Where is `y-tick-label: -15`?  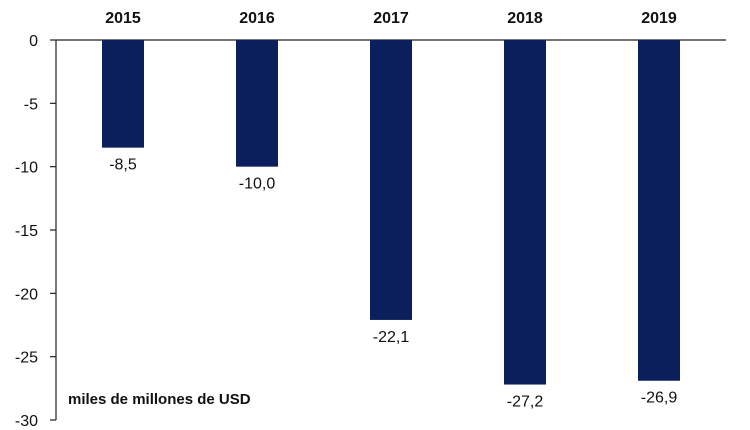
y-tick-label: -15 is located at coordinates (26, 231).